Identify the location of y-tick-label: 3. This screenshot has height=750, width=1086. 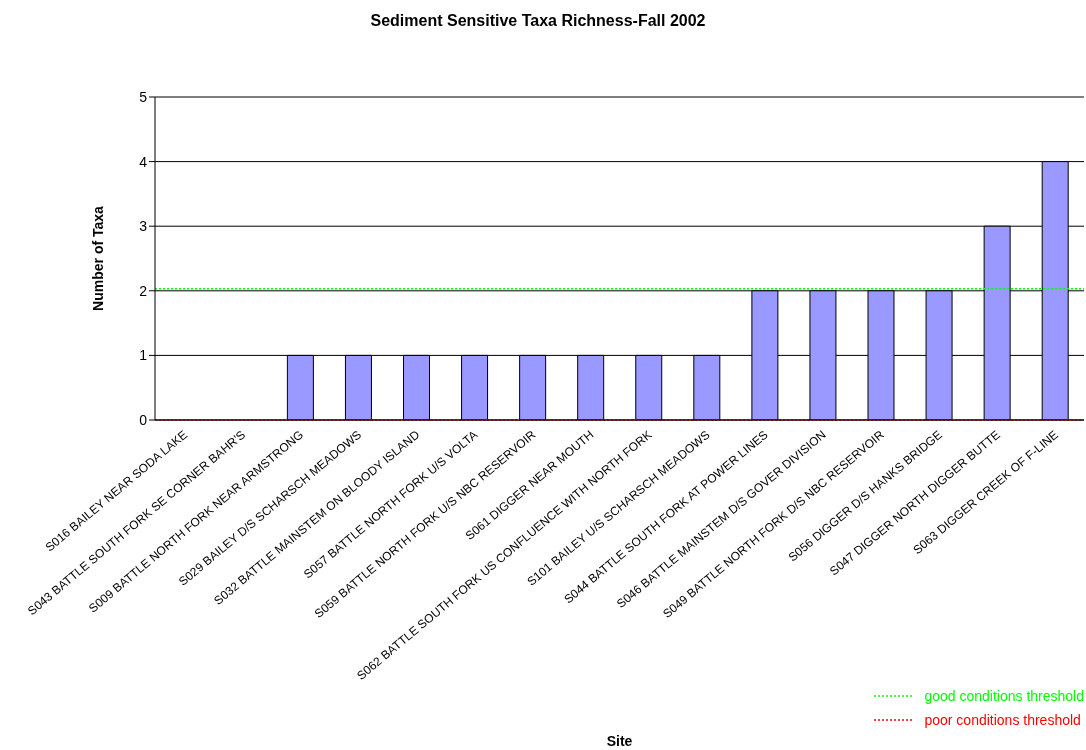
(143, 226).